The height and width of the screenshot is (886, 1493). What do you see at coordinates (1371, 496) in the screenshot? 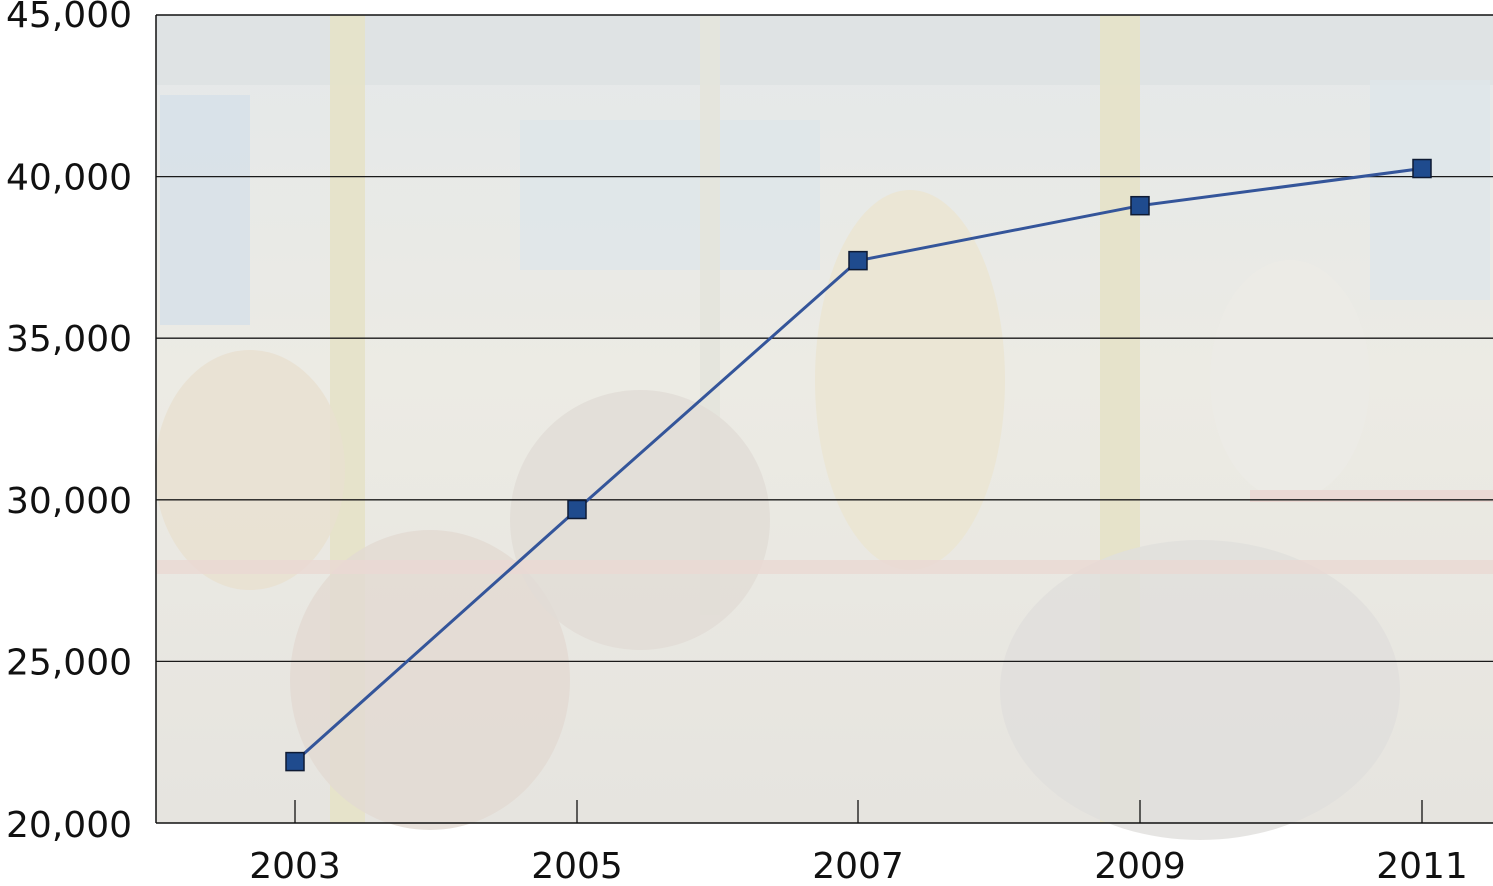
I see `seat-row-right` at bounding box center [1371, 496].